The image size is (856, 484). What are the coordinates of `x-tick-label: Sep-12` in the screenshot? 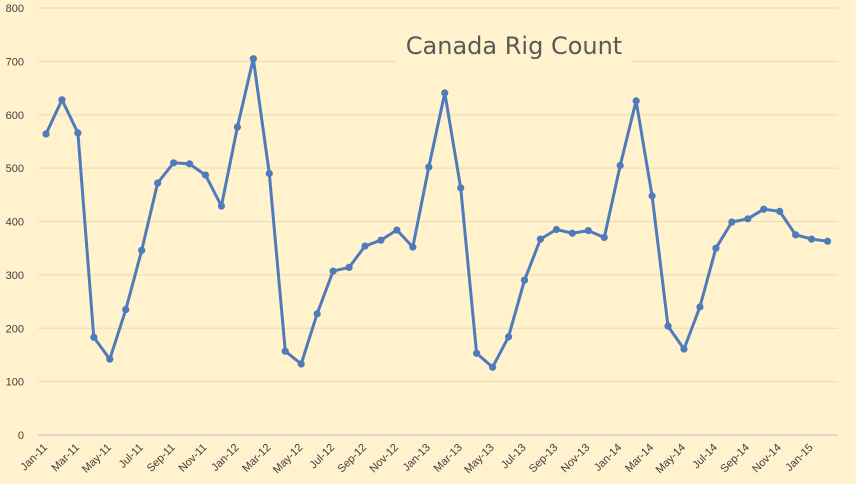 It's located at (353, 459).